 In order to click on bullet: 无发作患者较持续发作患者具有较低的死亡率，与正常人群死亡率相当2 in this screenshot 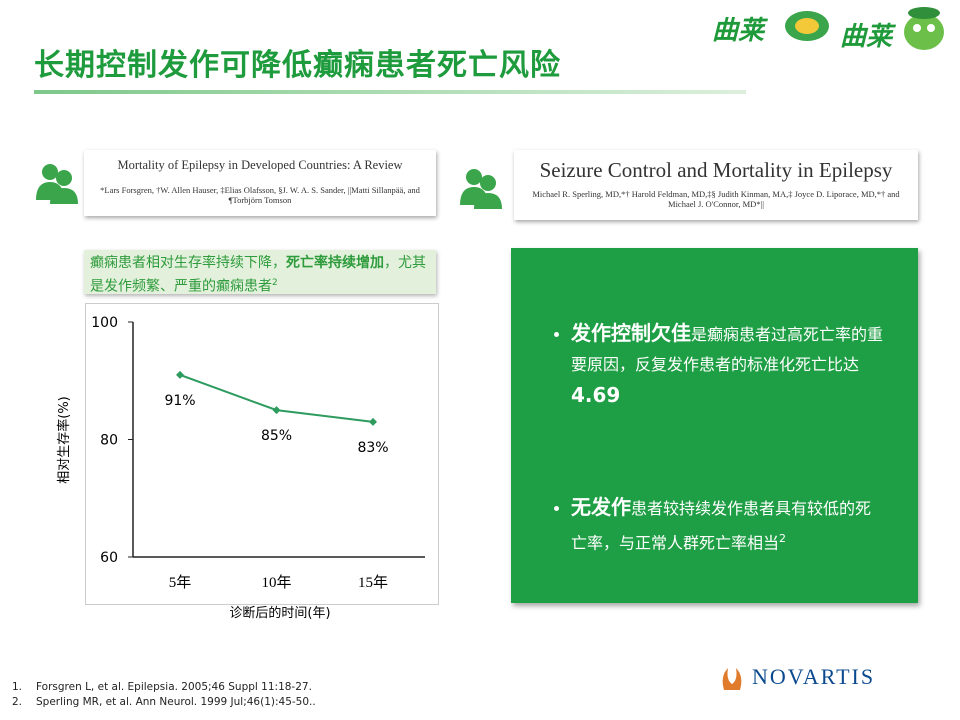, I will do `click(728, 525)`.